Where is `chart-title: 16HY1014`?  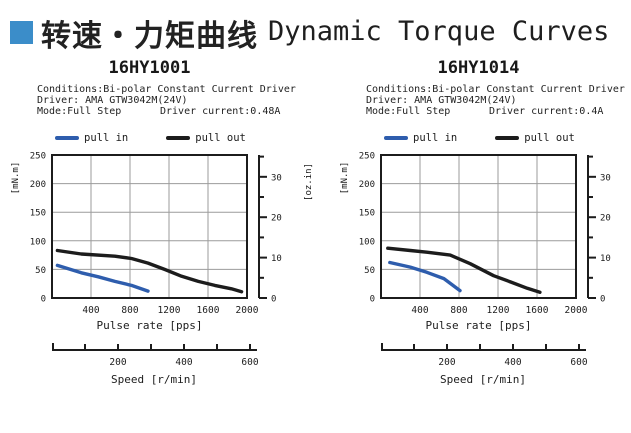 chart-title: 16HY1014 is located at coordinates (478, 68).